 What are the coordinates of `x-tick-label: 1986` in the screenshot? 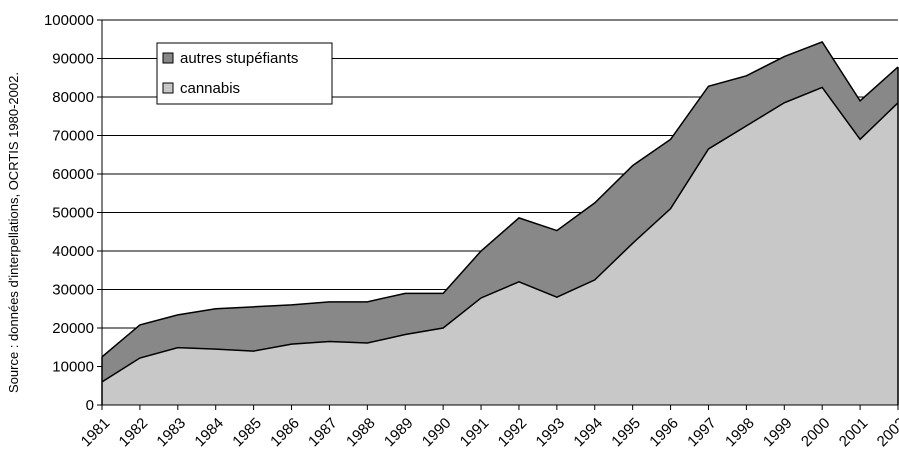 It's located at (285, 433).